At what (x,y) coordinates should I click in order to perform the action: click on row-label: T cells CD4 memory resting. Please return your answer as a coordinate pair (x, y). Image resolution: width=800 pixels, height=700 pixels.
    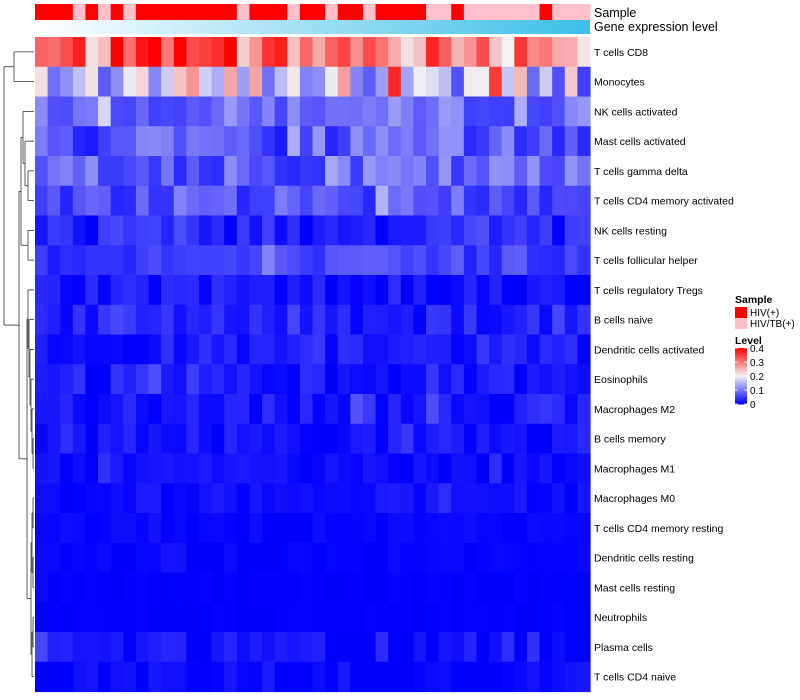
    Looking at the image, I should click on (658, 529).